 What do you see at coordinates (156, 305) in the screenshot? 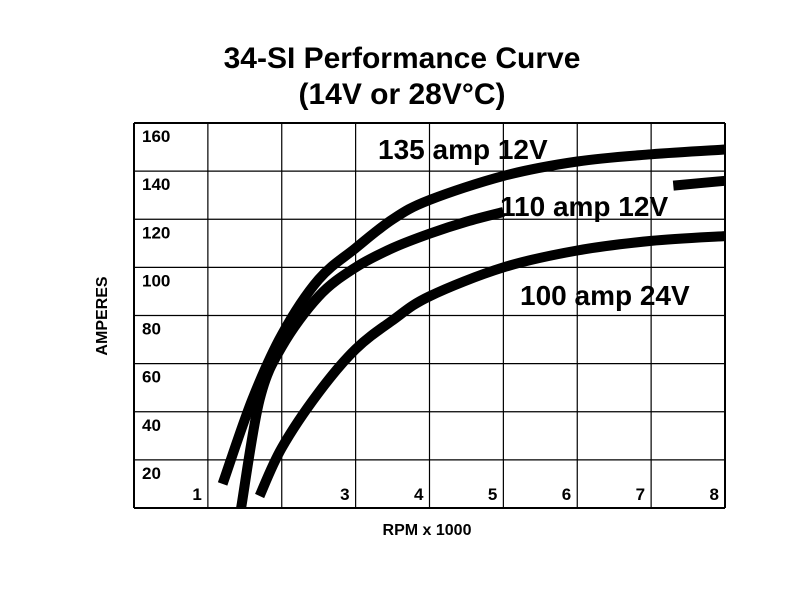
I see `y-axis-ticks: 20 40 60 80 100 120 140 160` at bounding box center [156, 305].